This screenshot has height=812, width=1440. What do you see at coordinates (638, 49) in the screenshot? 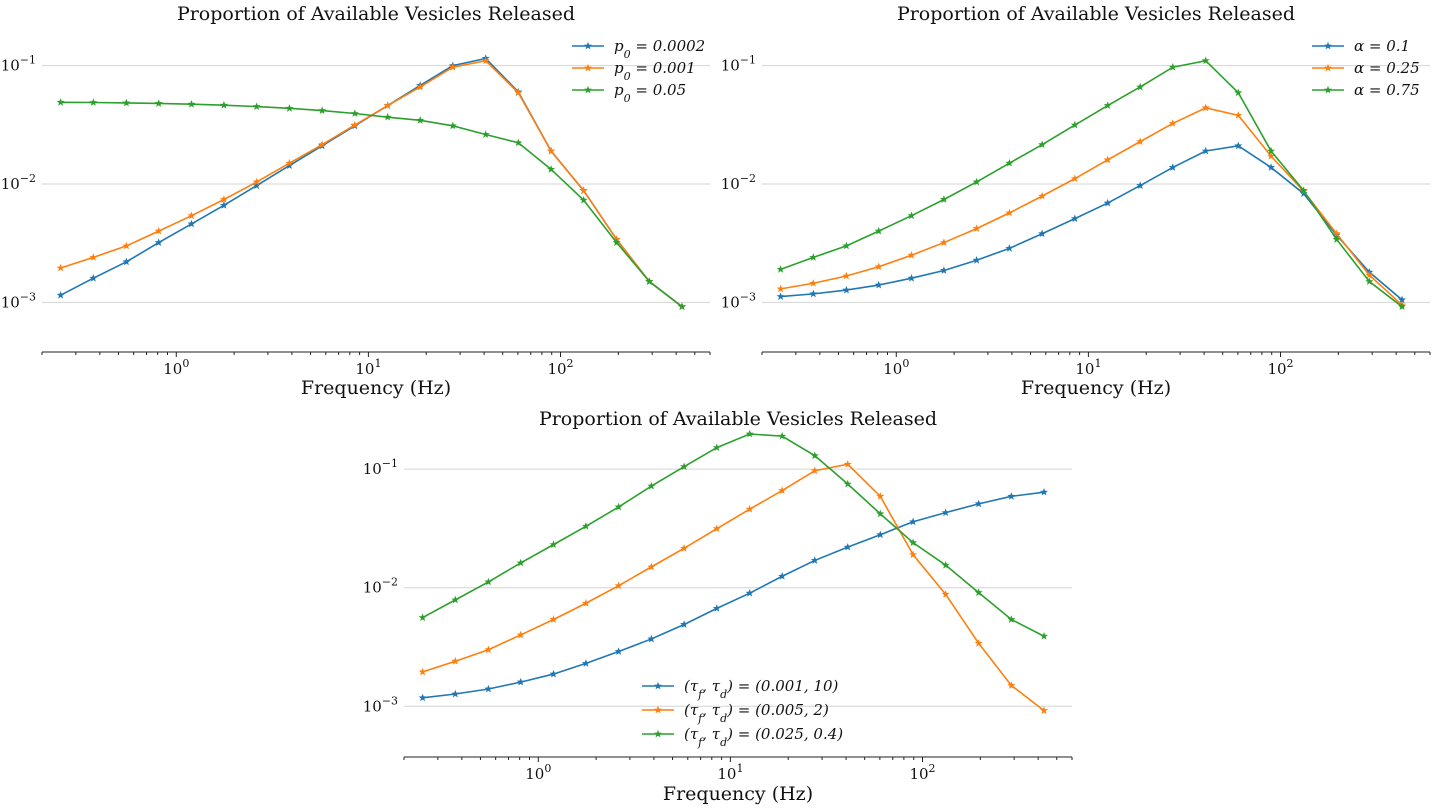
I see `legend-item: p0 = 0.0002` at bounding box center [638, 49].